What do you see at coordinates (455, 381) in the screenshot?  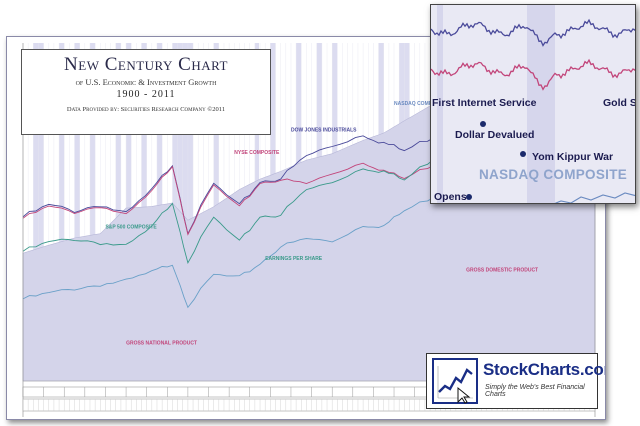 I see `logo-chart-icon` at bounding box center [455, 381].